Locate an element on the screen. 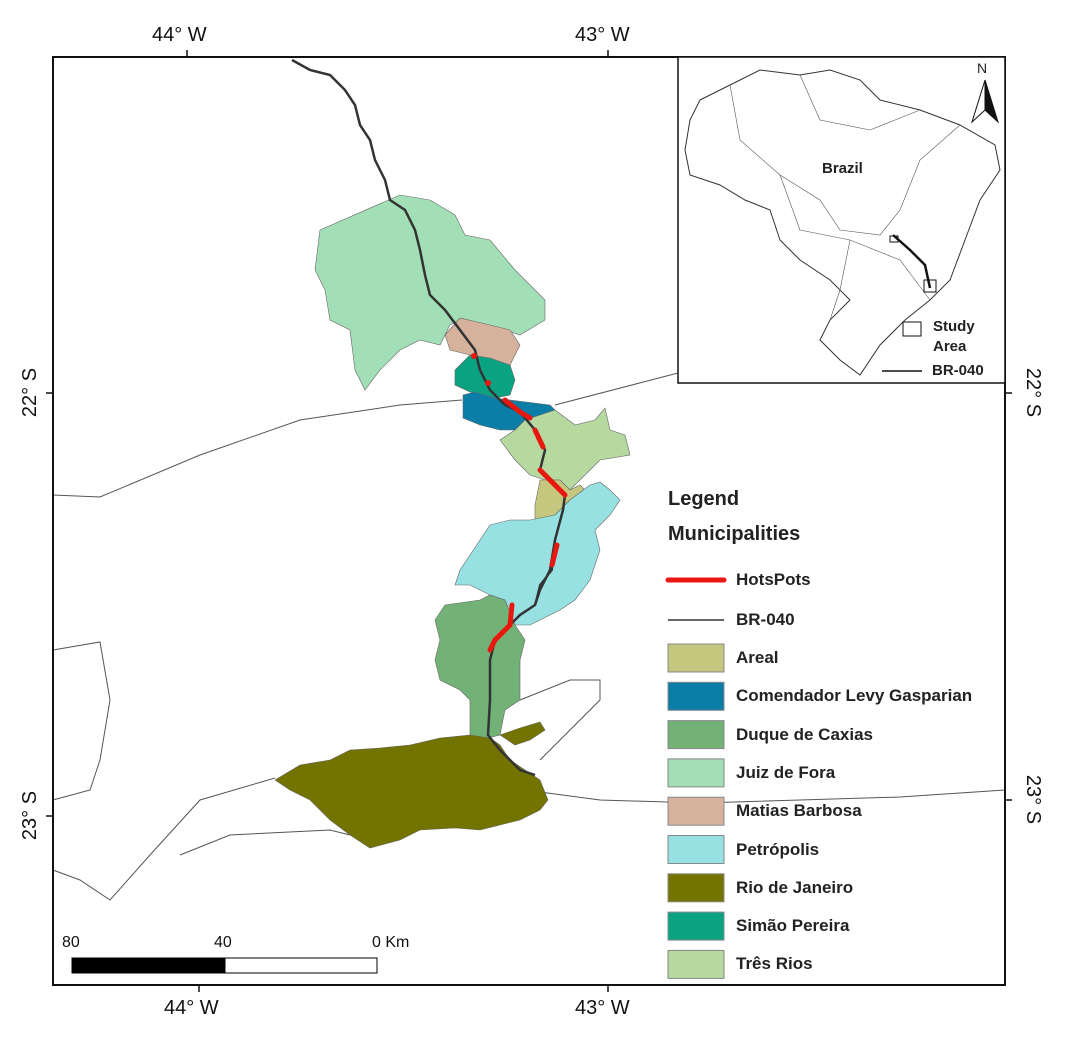 This screenshot has width=1068, height=1042. inset-box is located at coordinates (894, 239).